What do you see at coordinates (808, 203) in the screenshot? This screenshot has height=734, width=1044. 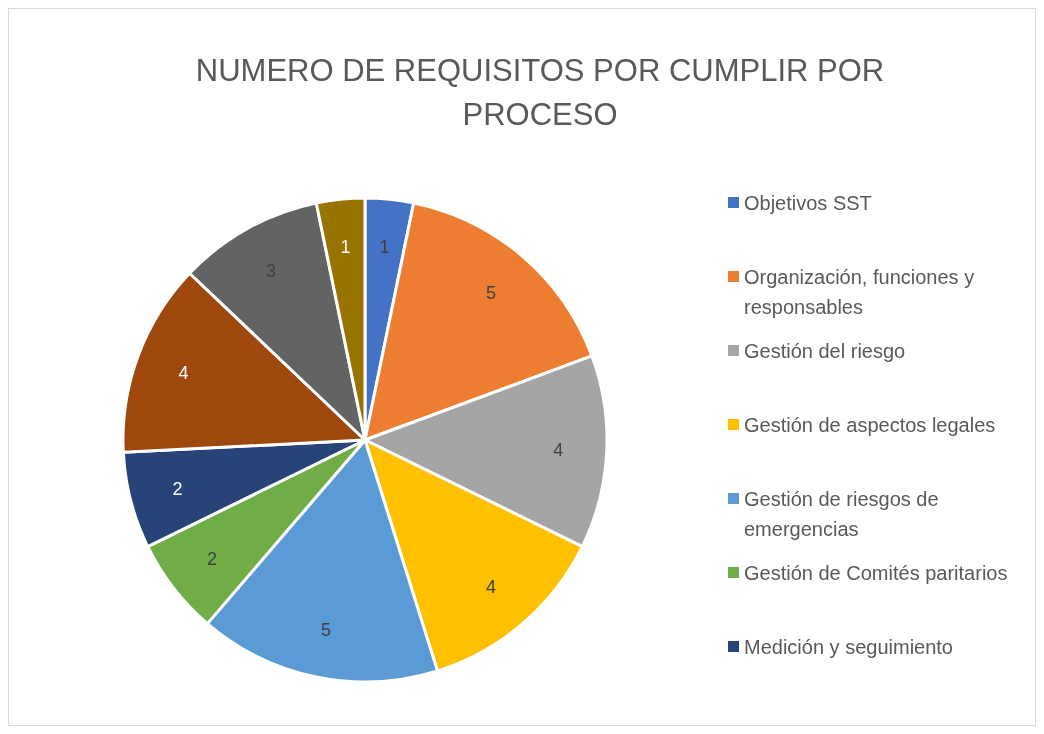 I see `legend-label: Objetivos SST` at bounding box center [808, 203].